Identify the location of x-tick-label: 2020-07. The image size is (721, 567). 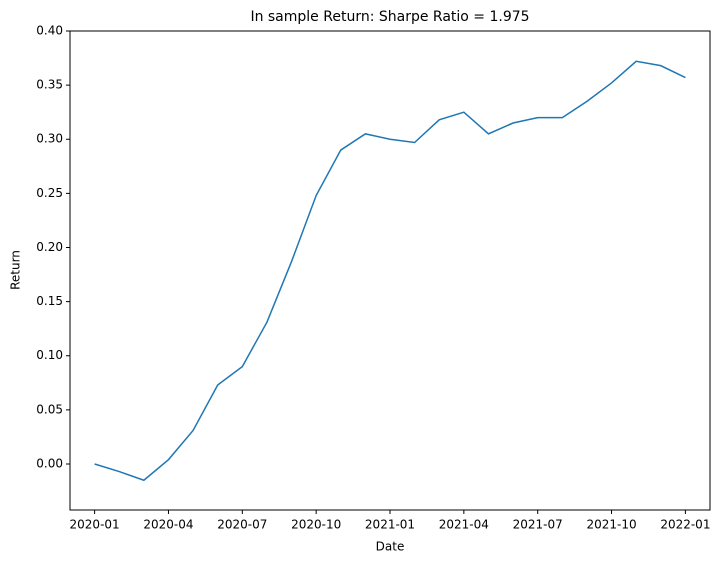
(242, 525).